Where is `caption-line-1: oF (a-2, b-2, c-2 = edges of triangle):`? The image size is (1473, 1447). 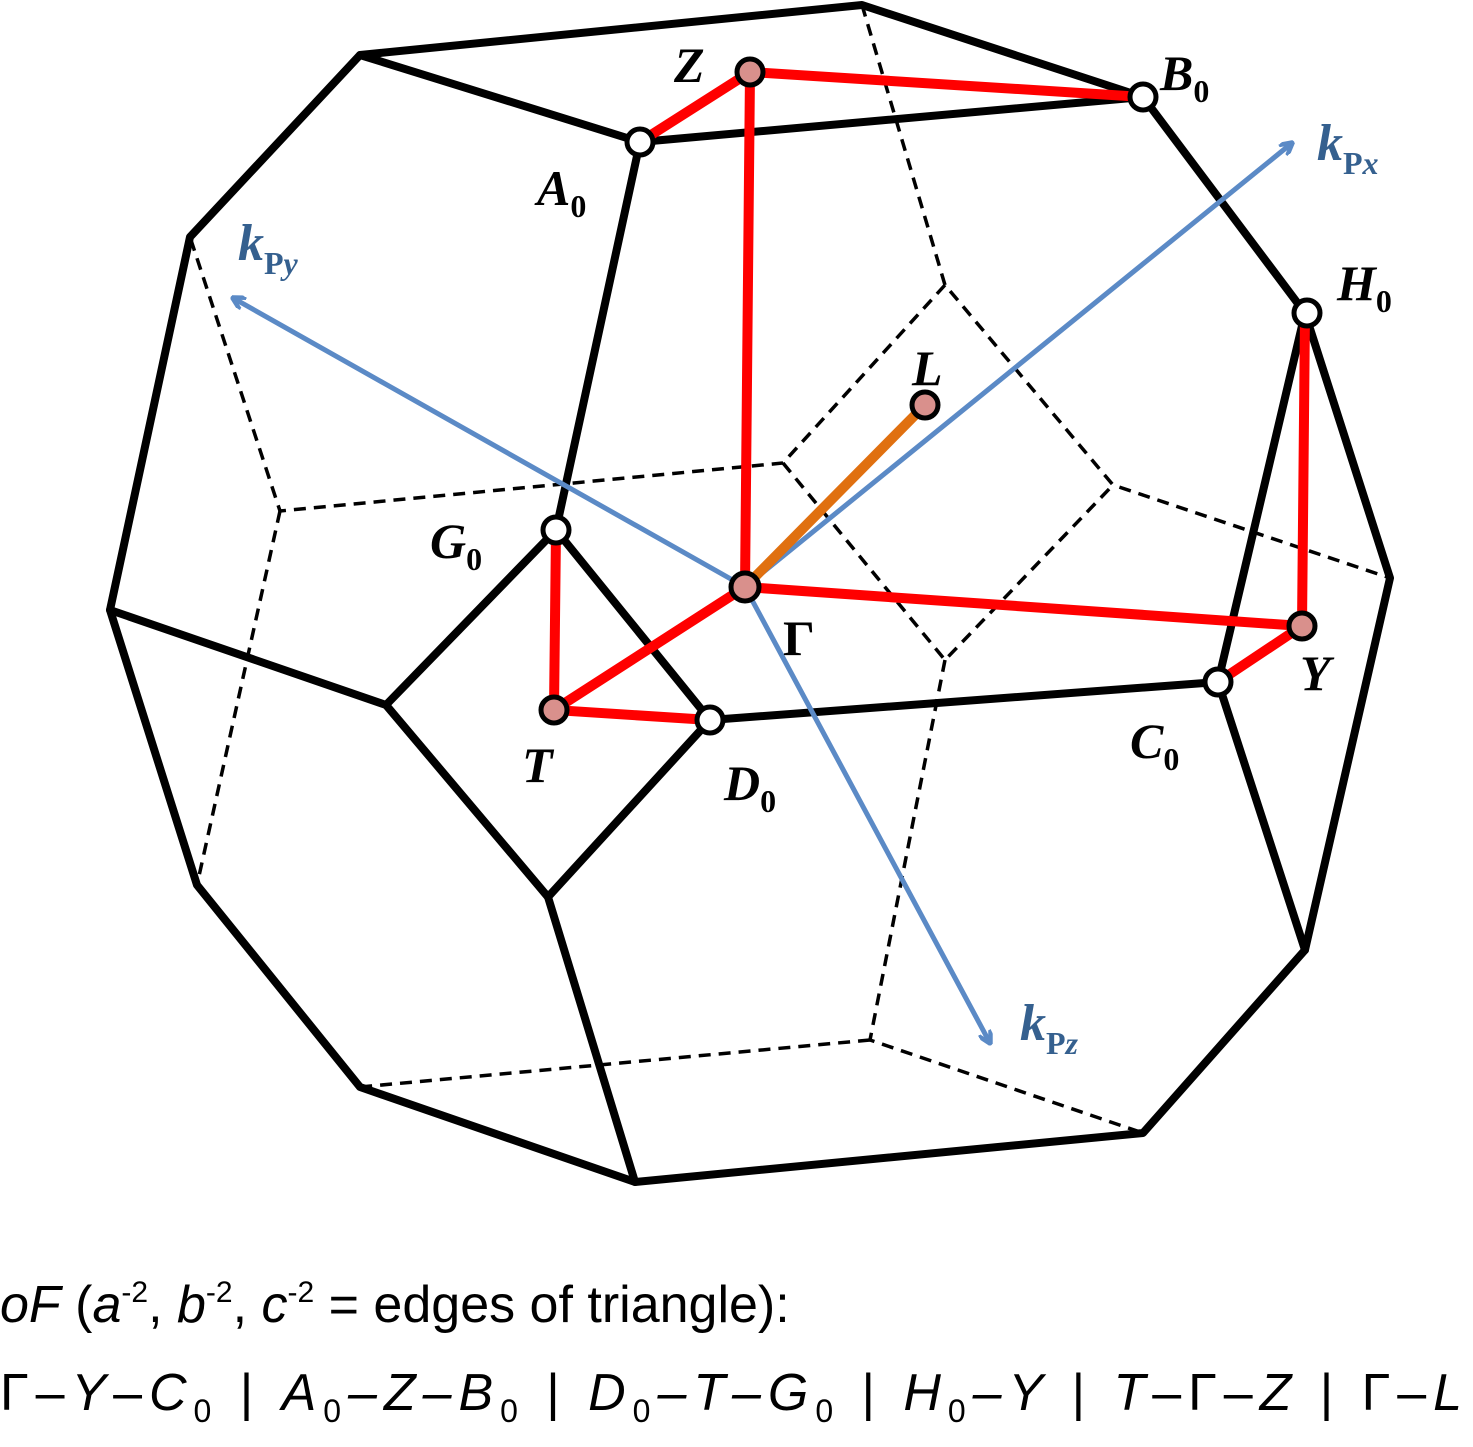
caption-line-1: oF (a-2, b-2, c-2 = edges of triangle): is located at coordinates (395, 1305).